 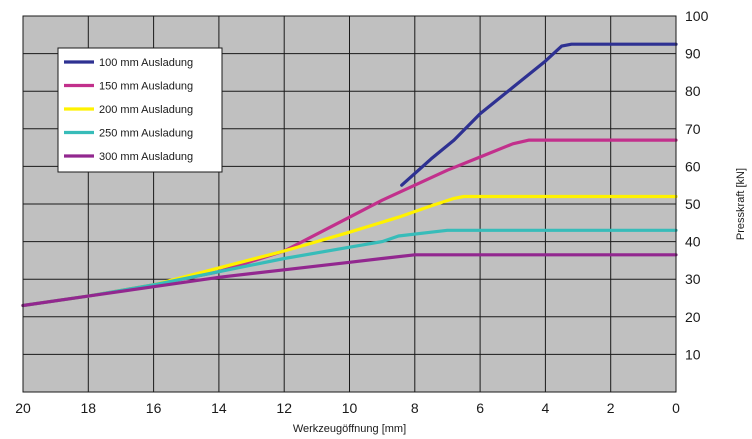 I want to click on x-tick-label: 12, so click(x=284, y=408).